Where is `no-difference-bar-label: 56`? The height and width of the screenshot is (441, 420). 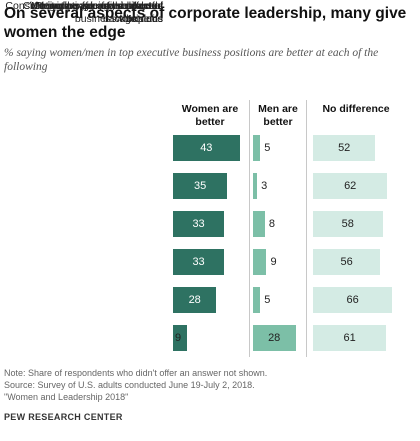 no-difference-bar-label: 56 is located at coordinates (346, 262).